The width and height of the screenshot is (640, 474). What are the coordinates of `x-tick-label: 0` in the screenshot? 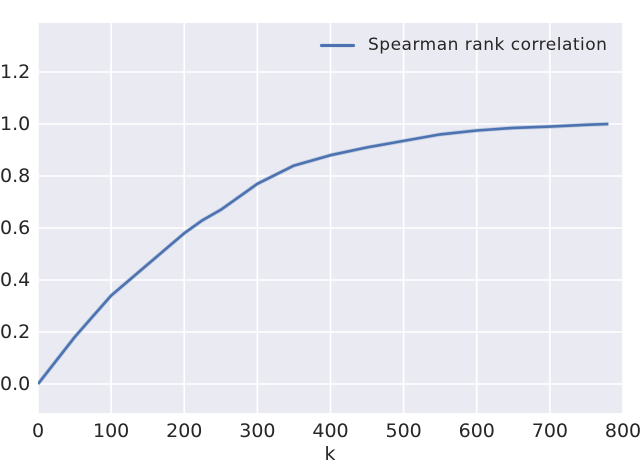 It's located at (38, 431).